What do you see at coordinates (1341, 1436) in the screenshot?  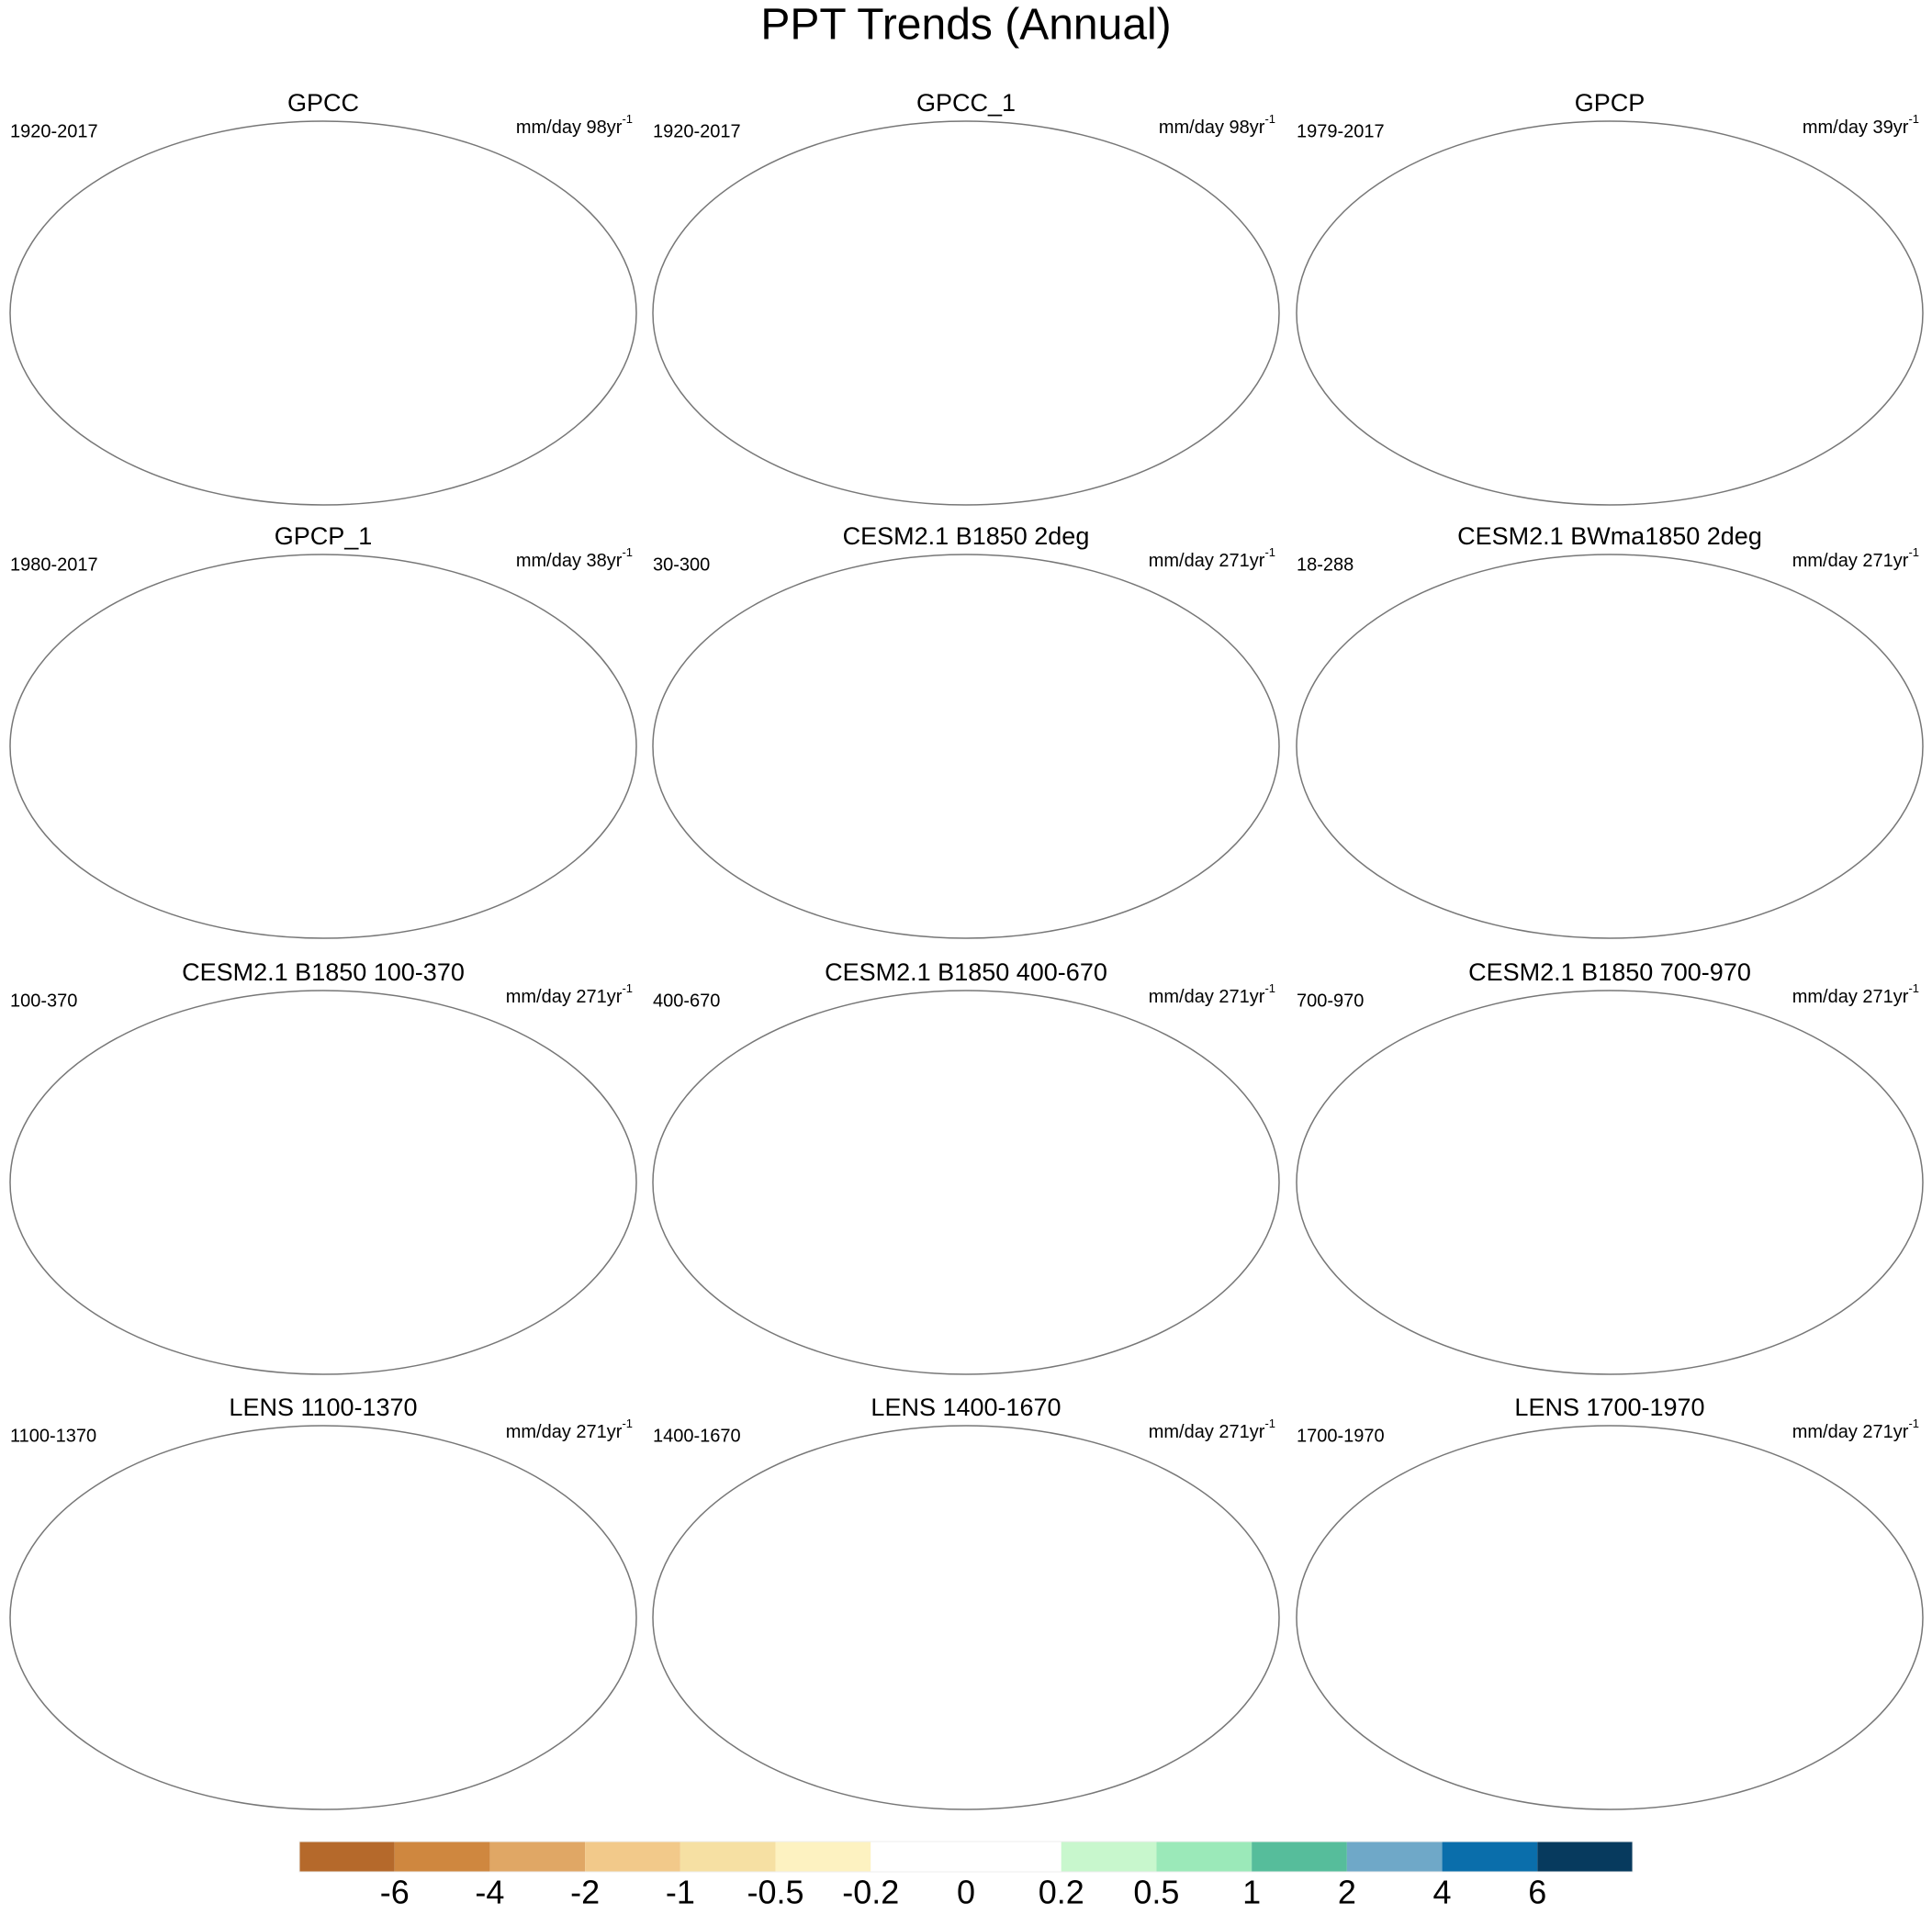 I see `period-label: 1700-1970` at bounding box center [1341, 1436].